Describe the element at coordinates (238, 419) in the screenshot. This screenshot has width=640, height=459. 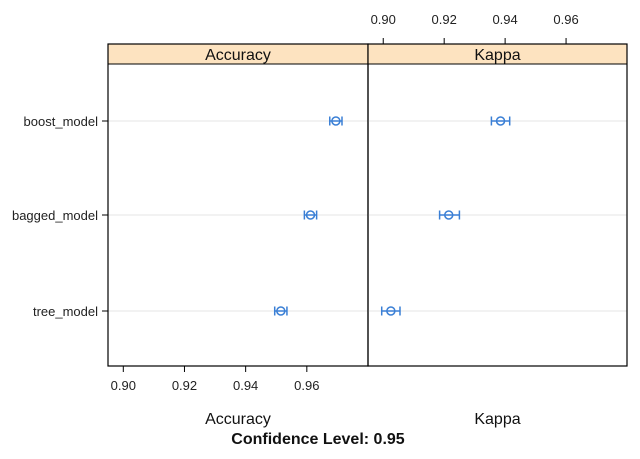
I see `axis-title-accuracy: Accuracy` at that location.